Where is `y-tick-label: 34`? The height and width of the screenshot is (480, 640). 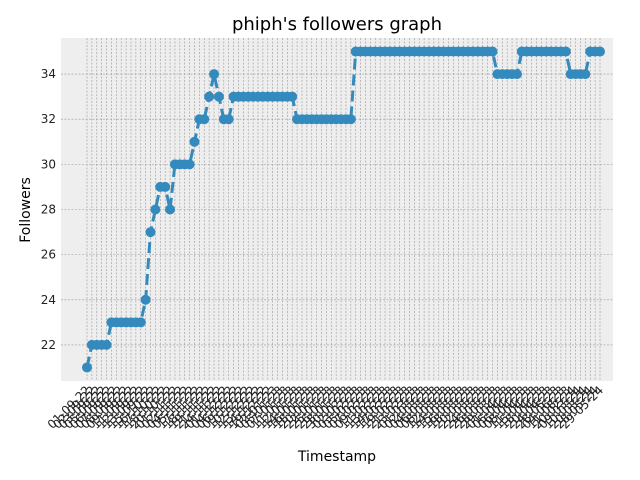
y-tick-label: 34 is located at coordinates (48, 74).